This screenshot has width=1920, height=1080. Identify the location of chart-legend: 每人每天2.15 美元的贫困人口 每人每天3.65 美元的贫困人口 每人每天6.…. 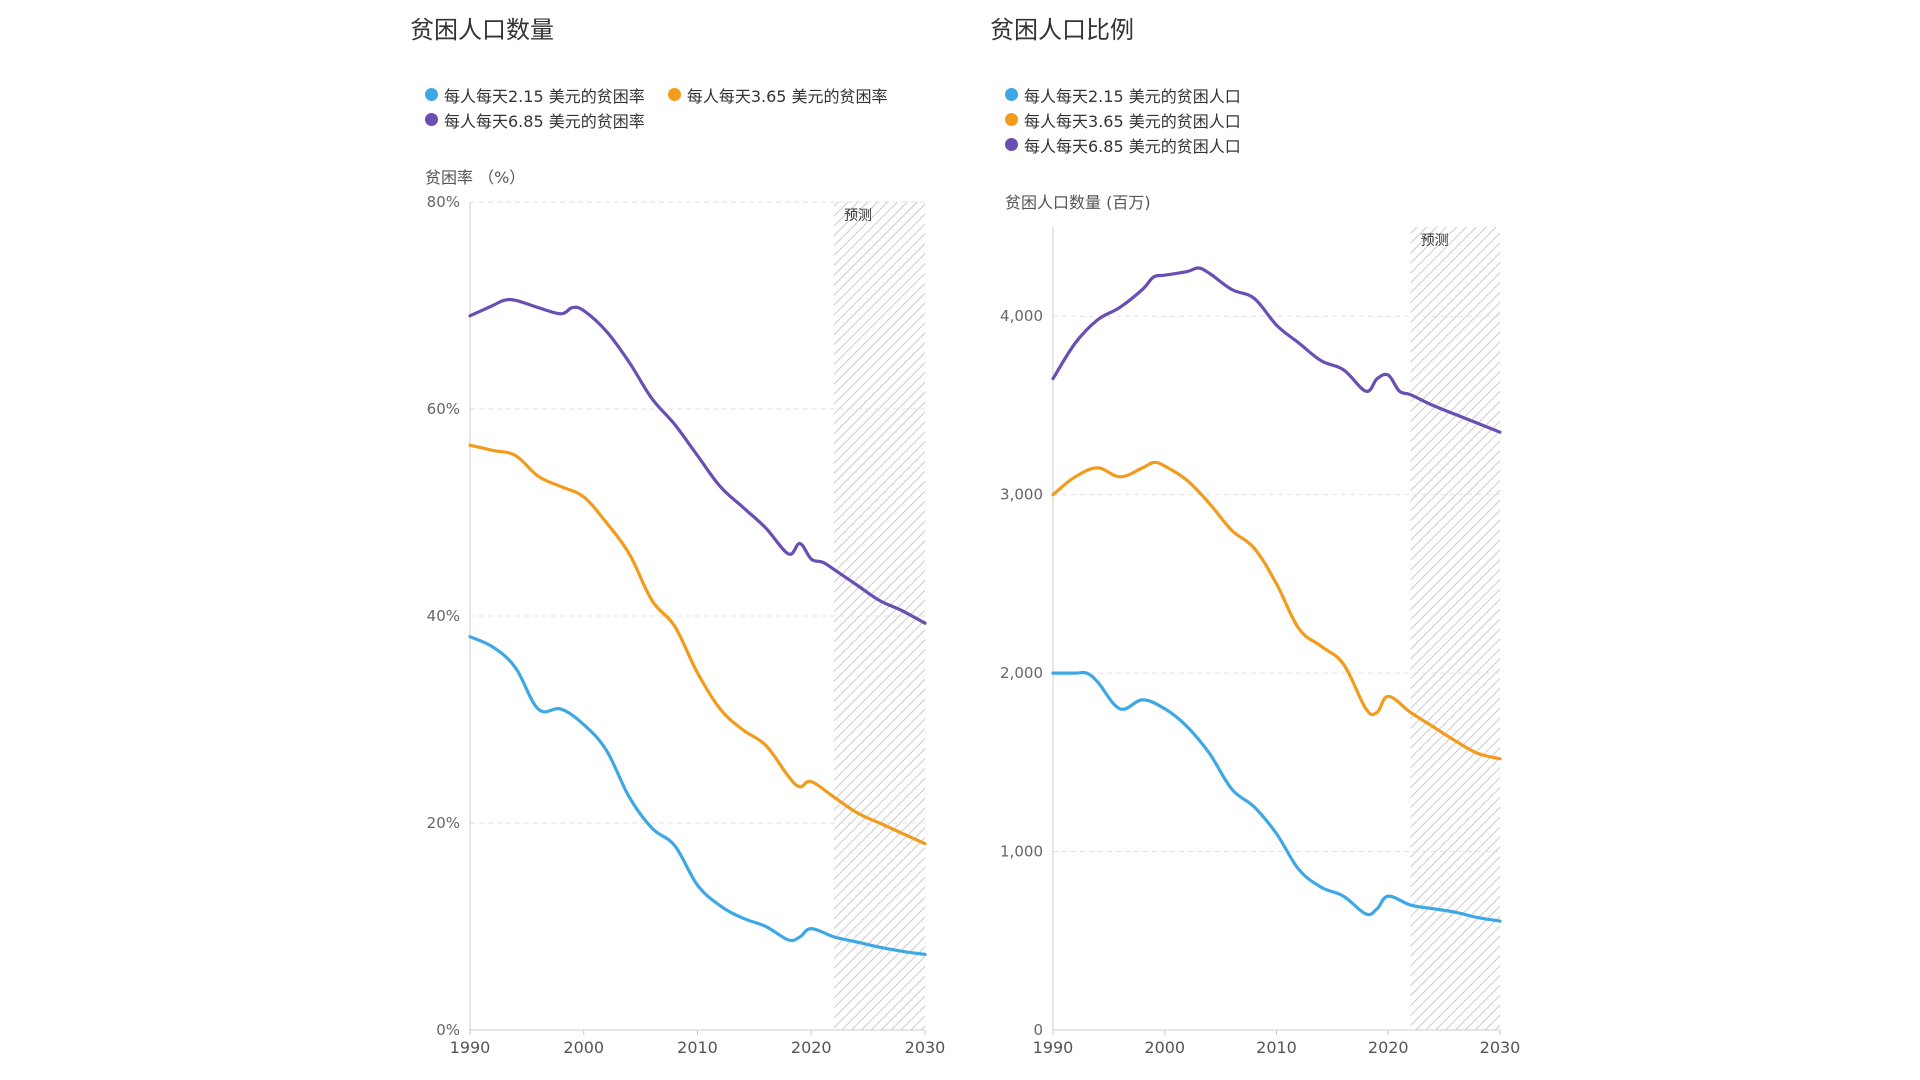
(1155, 119).